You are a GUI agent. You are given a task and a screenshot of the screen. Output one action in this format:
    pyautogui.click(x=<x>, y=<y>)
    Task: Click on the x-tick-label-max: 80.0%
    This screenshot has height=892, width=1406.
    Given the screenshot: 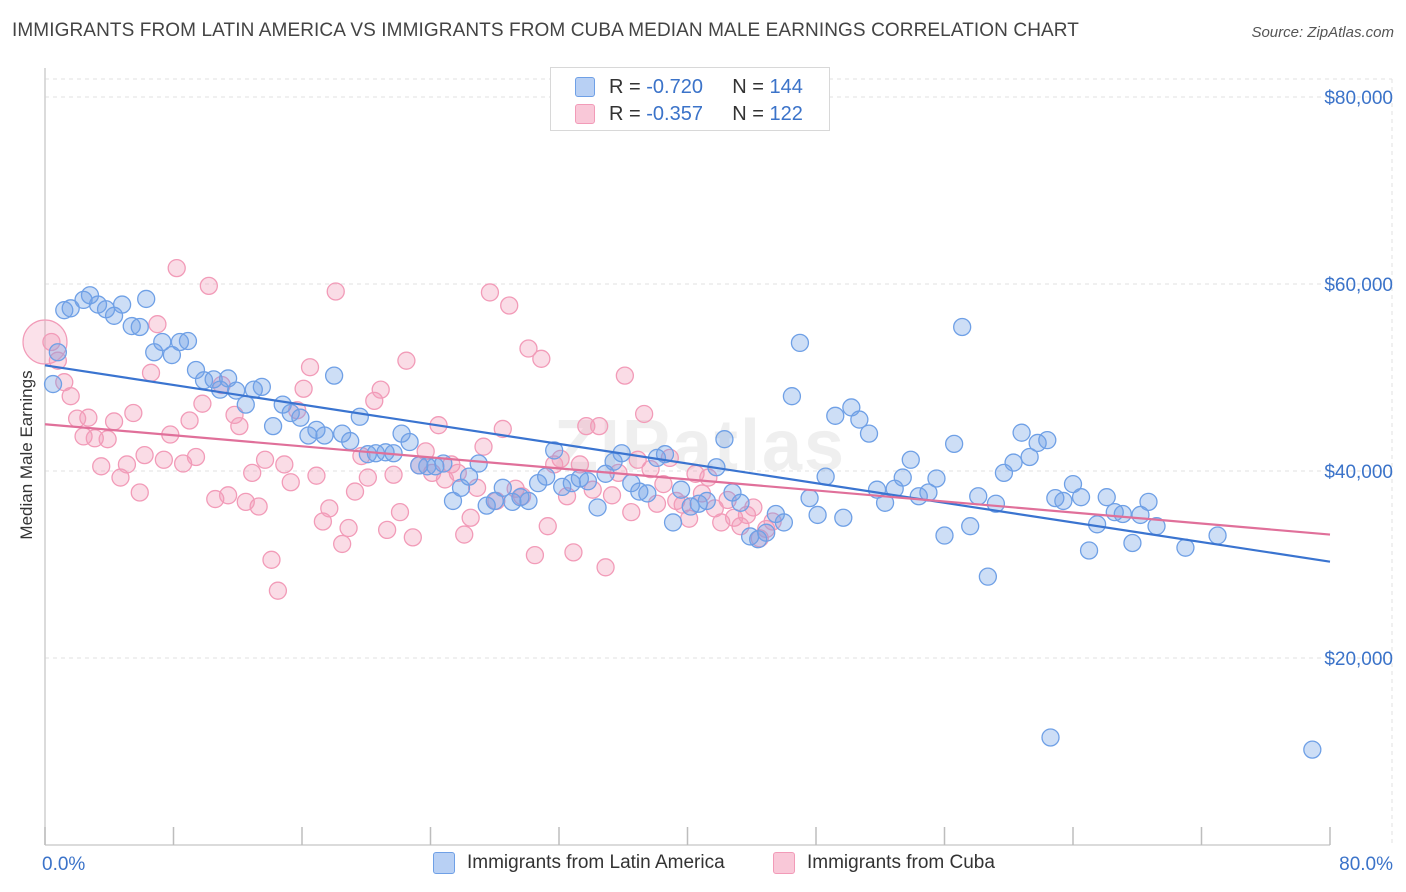 What is the action you would take?
    pyautogui.click(x=1366, y=864)
    